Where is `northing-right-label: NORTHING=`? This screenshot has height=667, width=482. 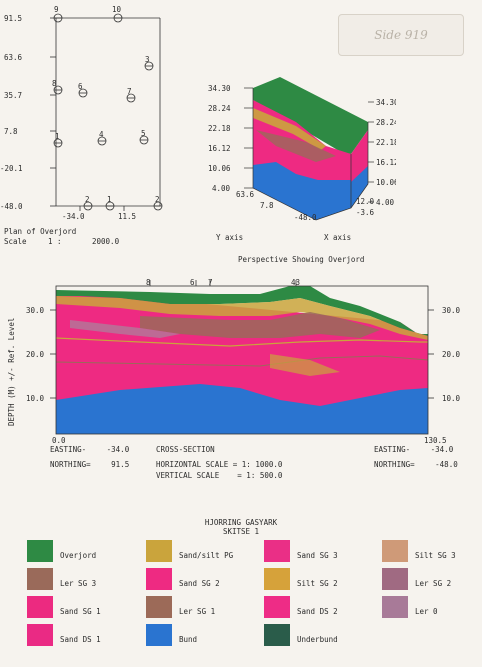 northing-right-label: NORTHING= is located at coordinates (394, 464).